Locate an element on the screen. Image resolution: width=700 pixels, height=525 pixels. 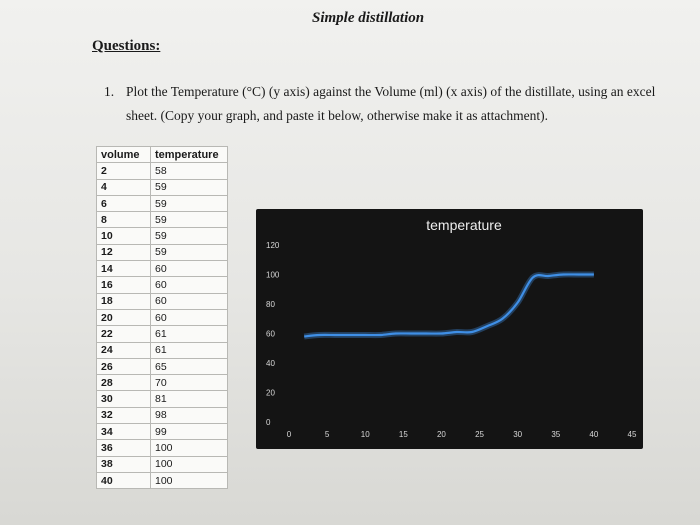
table-row: 36 100 is located at coordinates (162, 448).